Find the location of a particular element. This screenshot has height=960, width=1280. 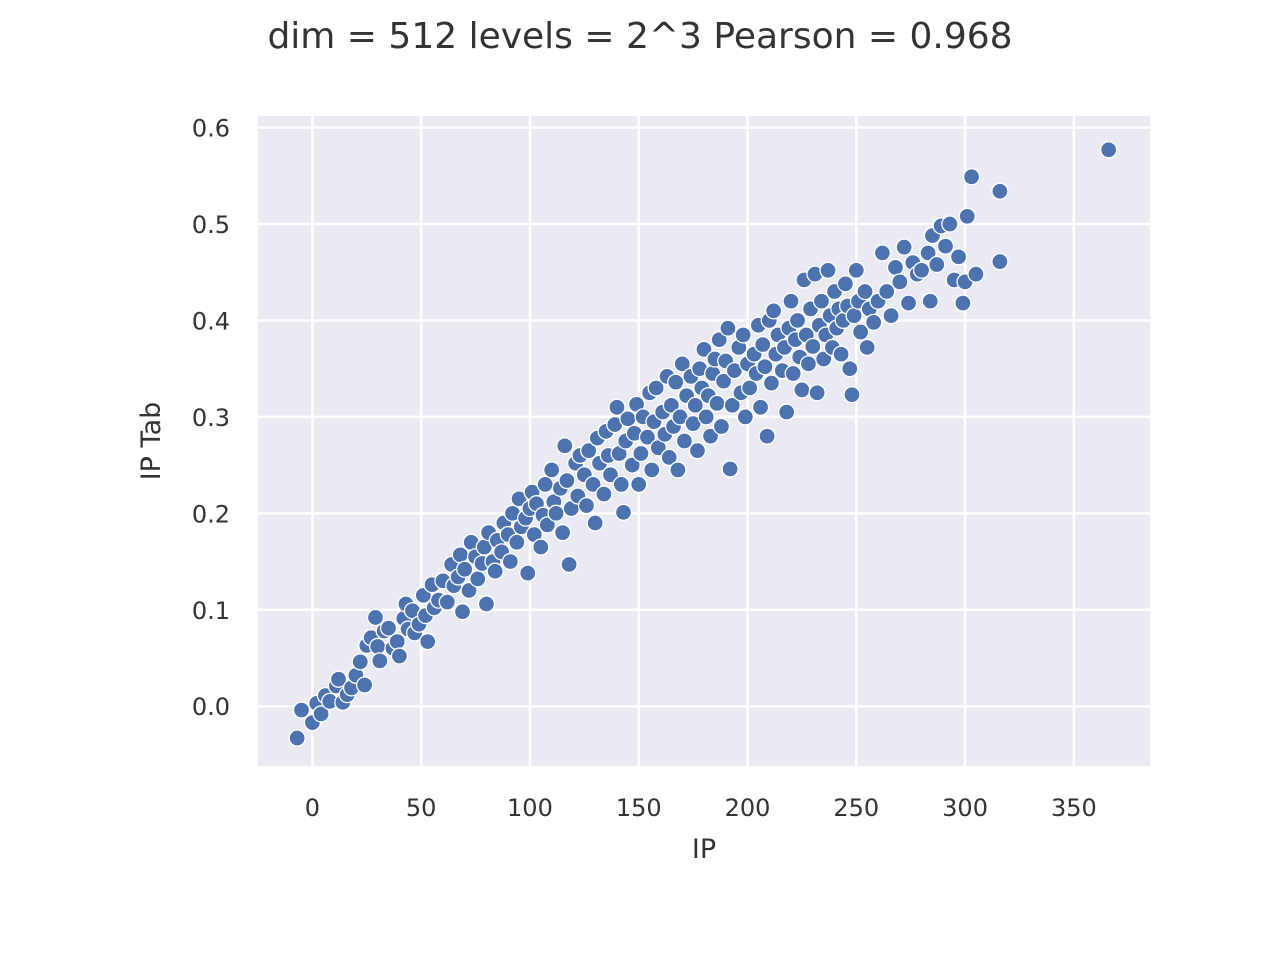

x-tick-label: 50 is located at coordinates (421, 808).